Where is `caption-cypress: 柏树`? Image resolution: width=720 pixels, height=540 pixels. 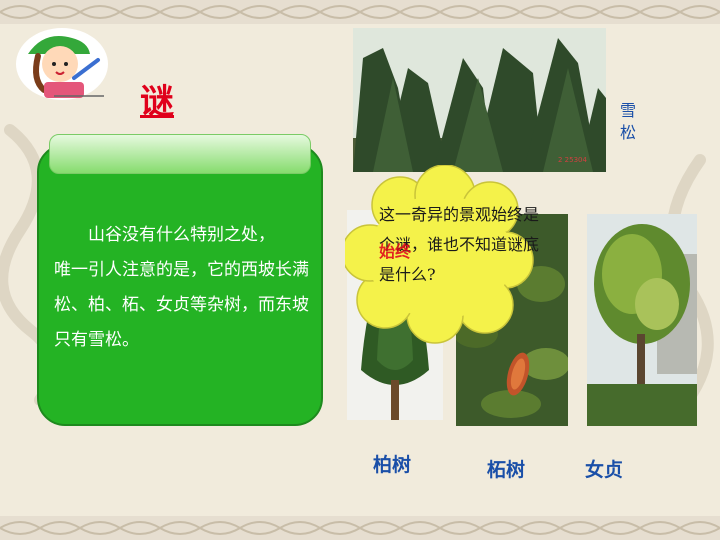
caption-cypress: 柏树 is located at coordinates (392, 465).